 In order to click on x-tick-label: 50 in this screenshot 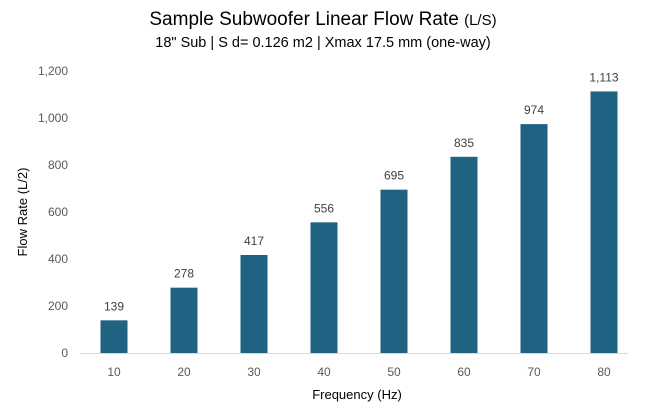, I will do `click(394, 372)`.